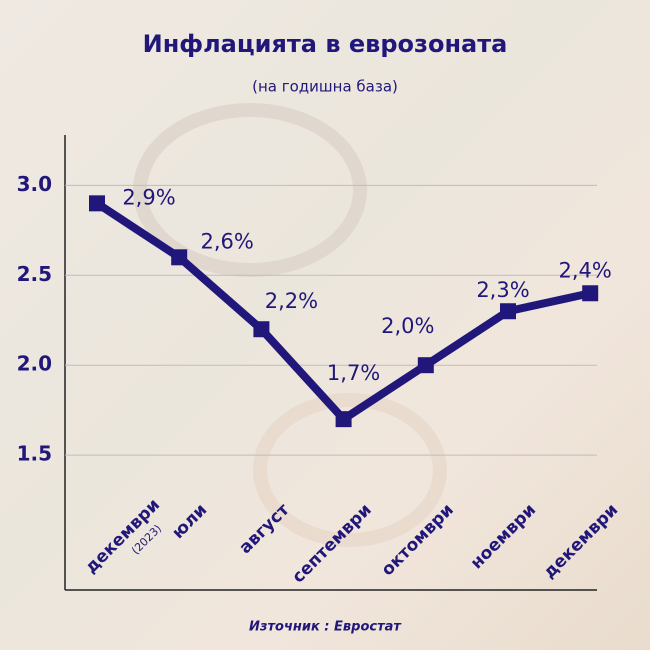  What do you see at coordinates (502, 290) in the screenshot?
I see `data-label: 2,3%` at bounding box center [502, 290].